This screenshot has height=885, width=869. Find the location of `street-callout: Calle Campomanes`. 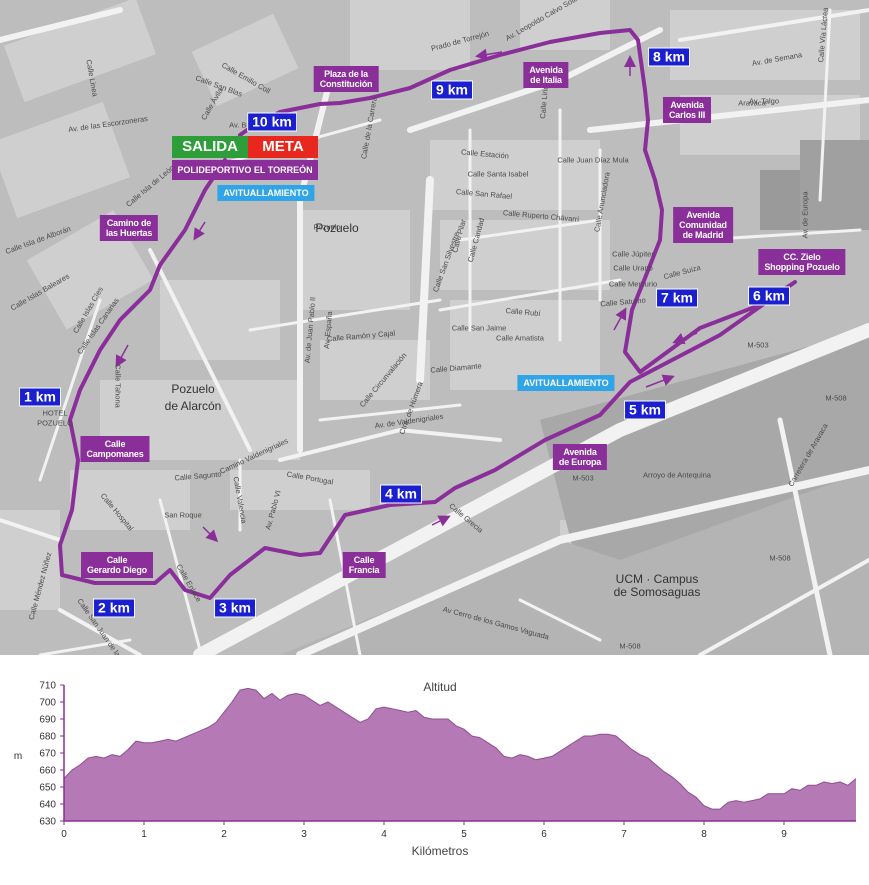

street-callout: Calle Campomanes is located at coordinates (115, 449).